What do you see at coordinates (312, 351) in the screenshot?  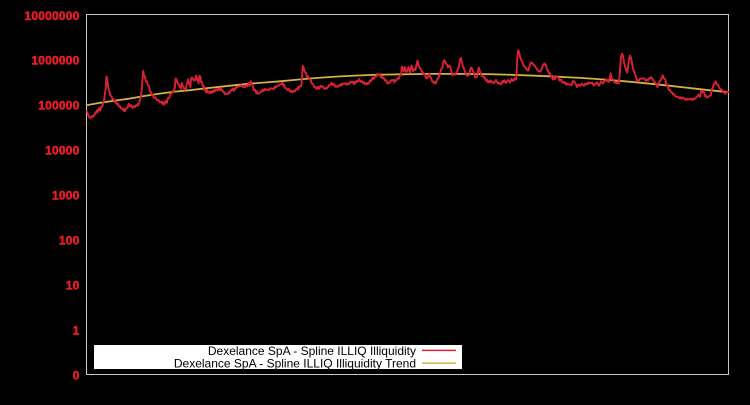 I see `svg-text:Dexelance SpA - Spline ILLIQ I: Dexelance SpA - Spline ILLIQ Illiquidity` at bounding box center [312, 351].